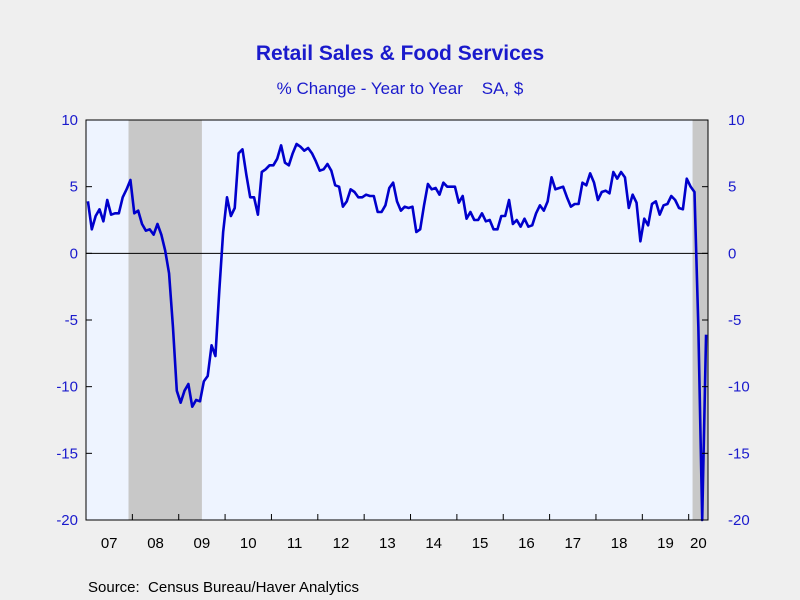  What do you see at coordinates (202, 543) in the screenshot?
I see `x-tick-label: 09` at bounding box center [202, 543].